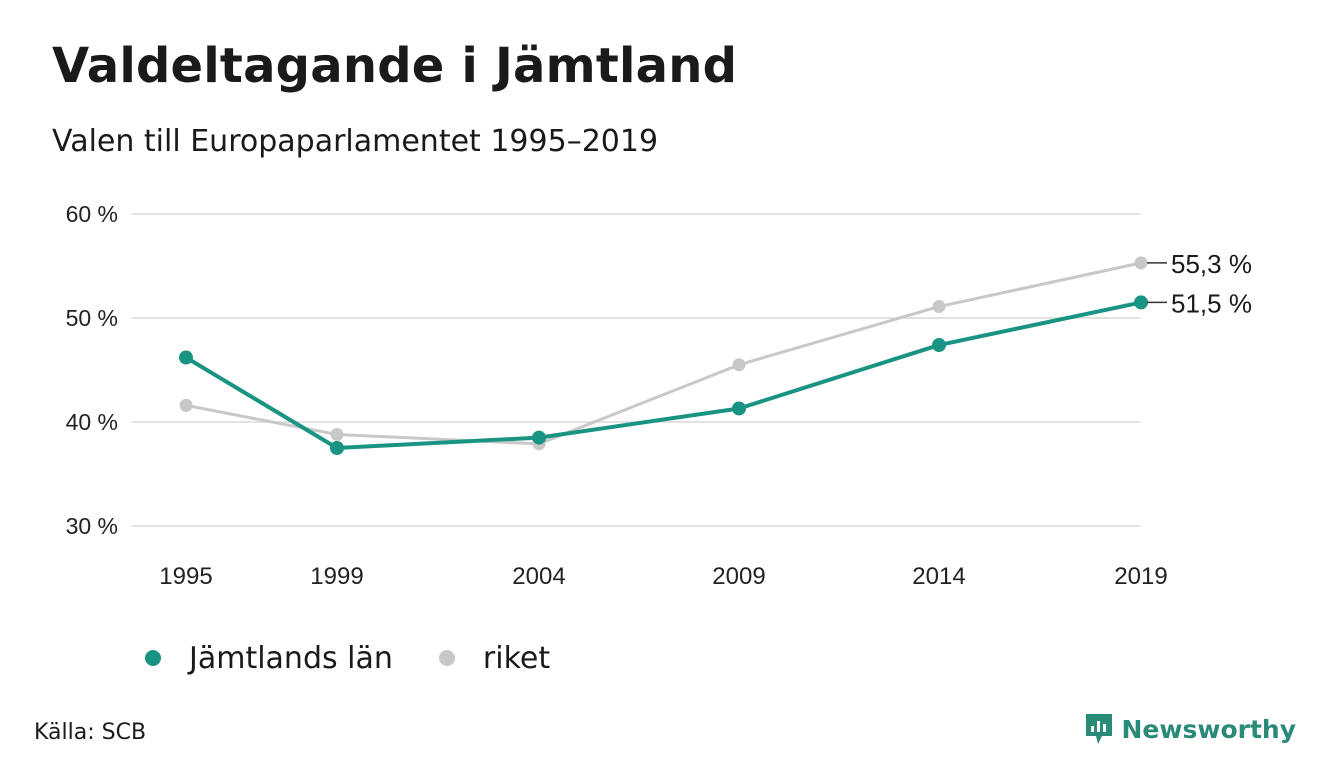 This screenshot has width=1340, height=780. Describe the element at coordinates (92, 318) in the screenshot. I see `y-tick-label: 50 %` at that location.